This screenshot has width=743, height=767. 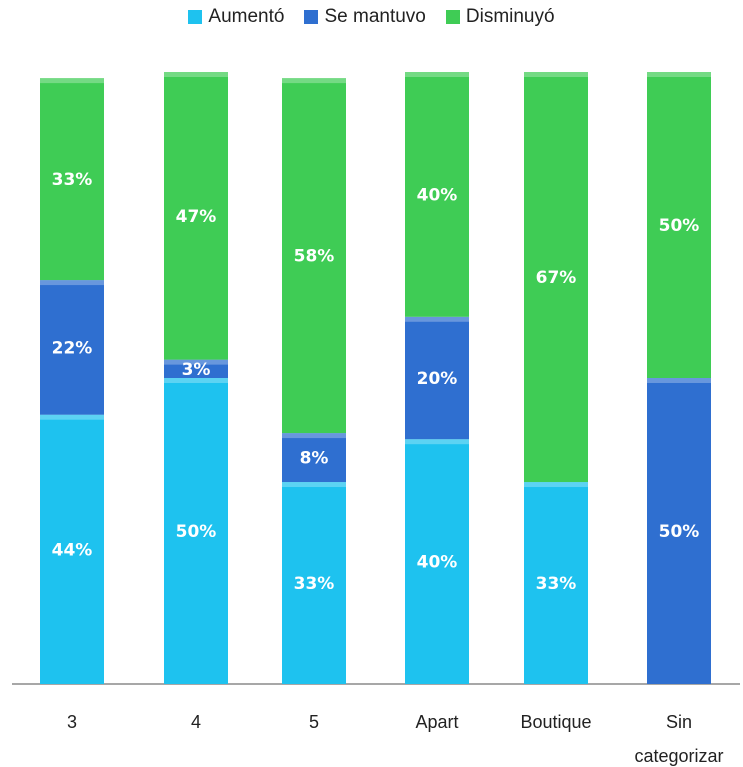 I want to click on data-label-aumento-4: 50%, so click(x=196, y=532).